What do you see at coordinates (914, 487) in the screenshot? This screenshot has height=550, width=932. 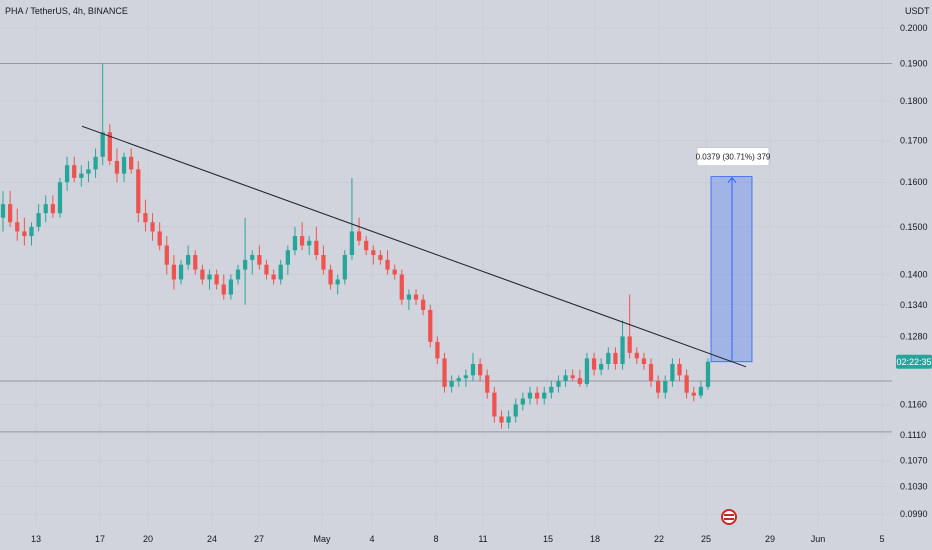 I see `y-tick-label: 0.1030` at bounding box center [914, 487].